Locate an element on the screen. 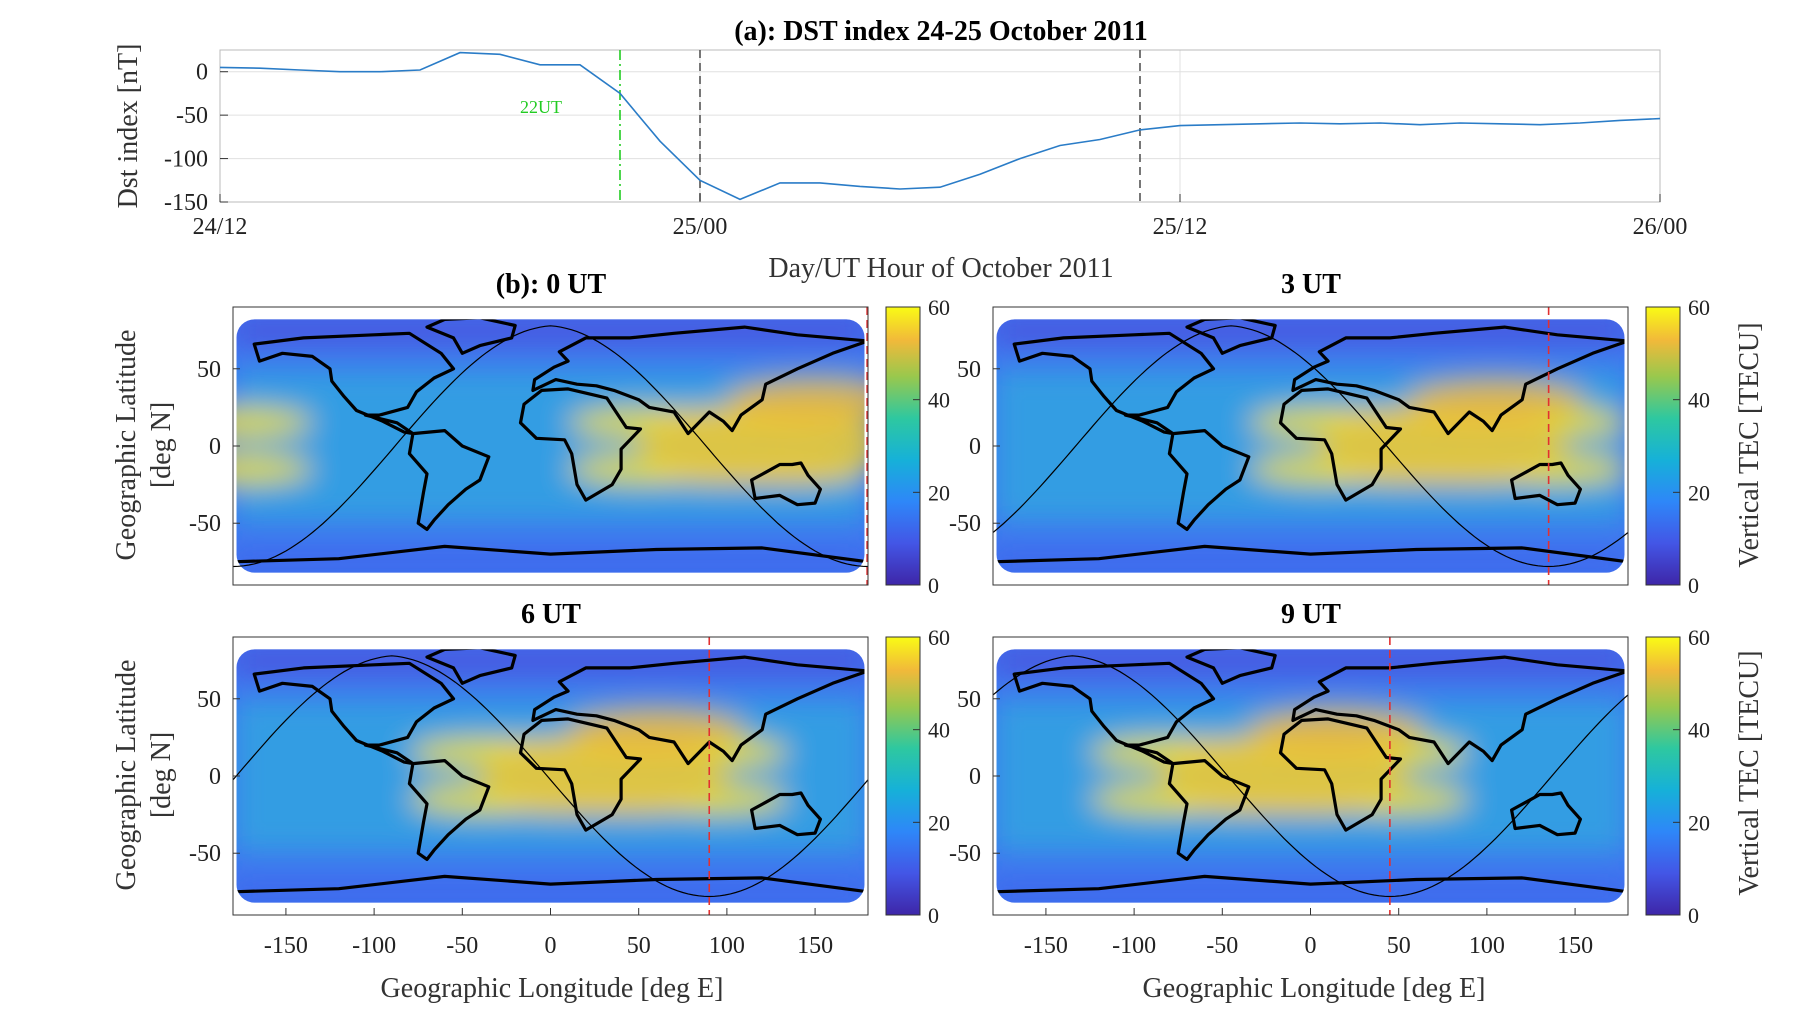 This screenshot has width=1800, height=1013. dst-series-line is located at coordinates (940, 126).